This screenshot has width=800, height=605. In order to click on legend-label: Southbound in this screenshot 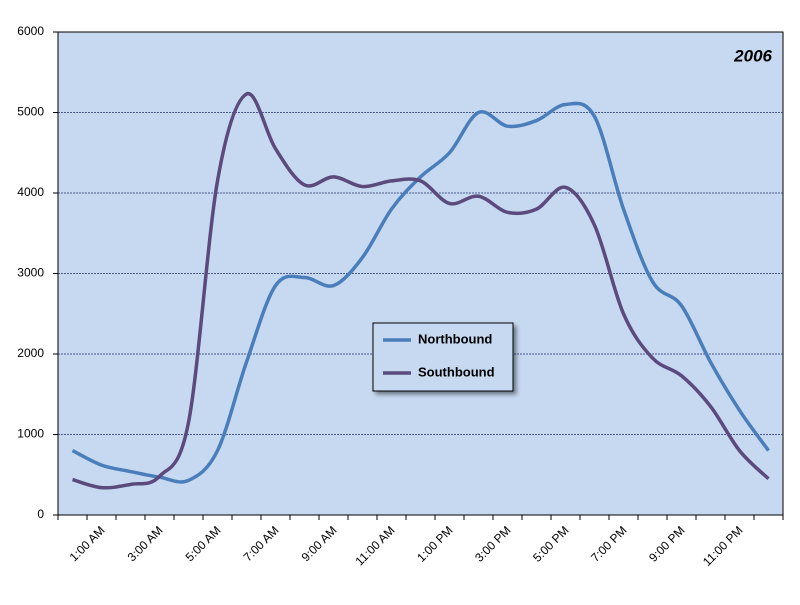, I will do `click(456, 371)`.